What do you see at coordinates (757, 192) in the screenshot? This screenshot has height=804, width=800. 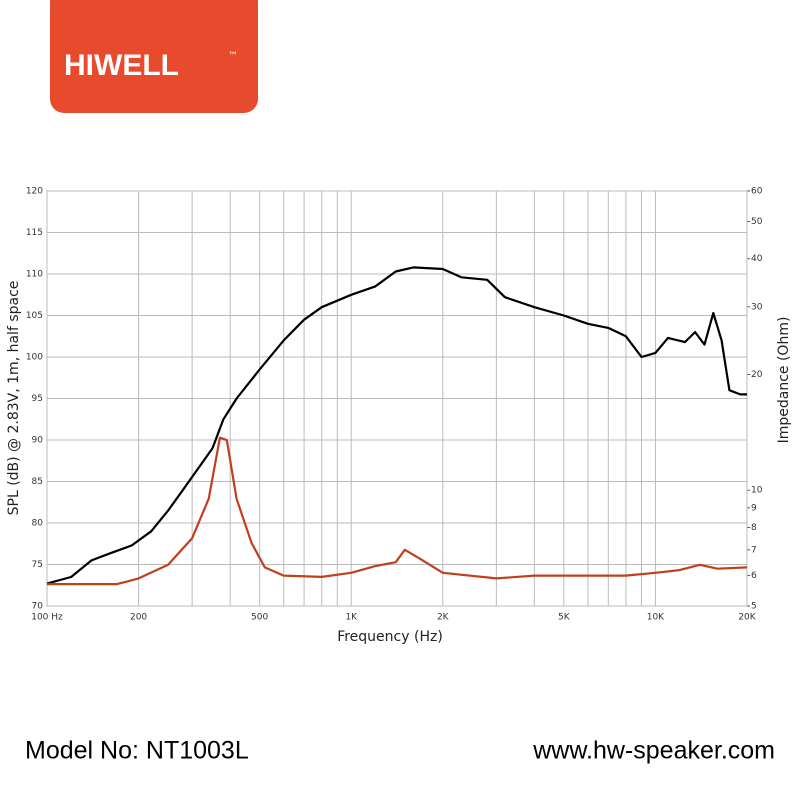 I see `y2-tick-label: 60` at bounding box center [757, 192].